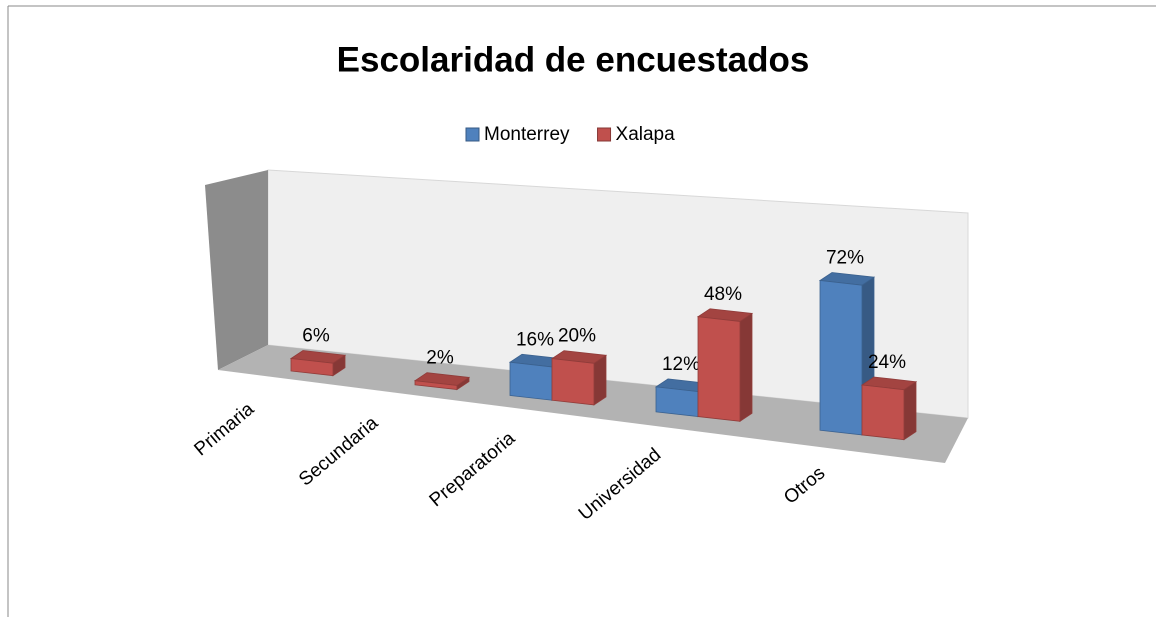 The width and height of the screenshot is (1156, 622). I want to click on data-label: 6%, so click(316, 336).